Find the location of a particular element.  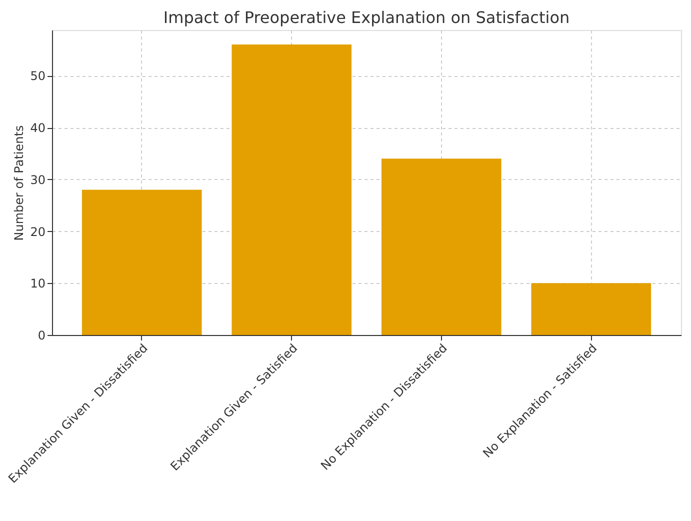

y-tick-label: 0 is located at coordinates (42, 335).